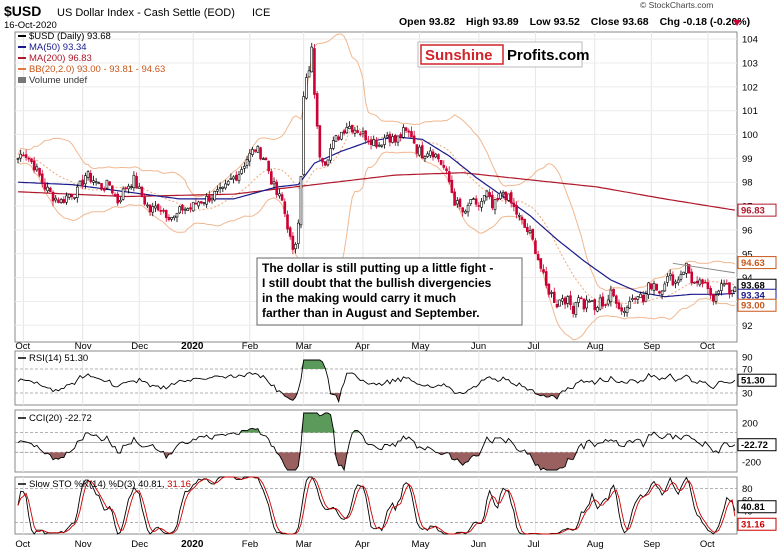 This screenshot has height=552, width=780. Describe the element at coordinates (750, 87) in the screenshot. I see `price-tick-10: 102` at that location.